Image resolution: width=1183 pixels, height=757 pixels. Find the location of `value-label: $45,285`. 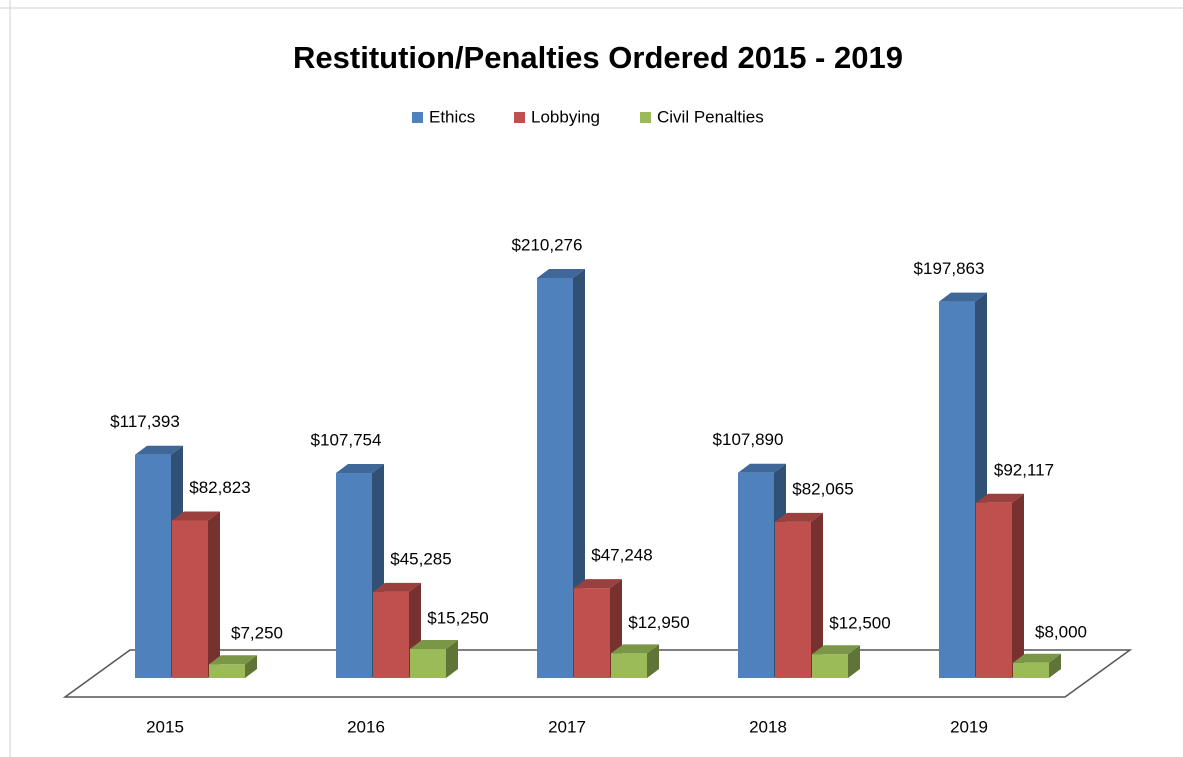

value-label: $45,285 is located at coordinates (420, 558).